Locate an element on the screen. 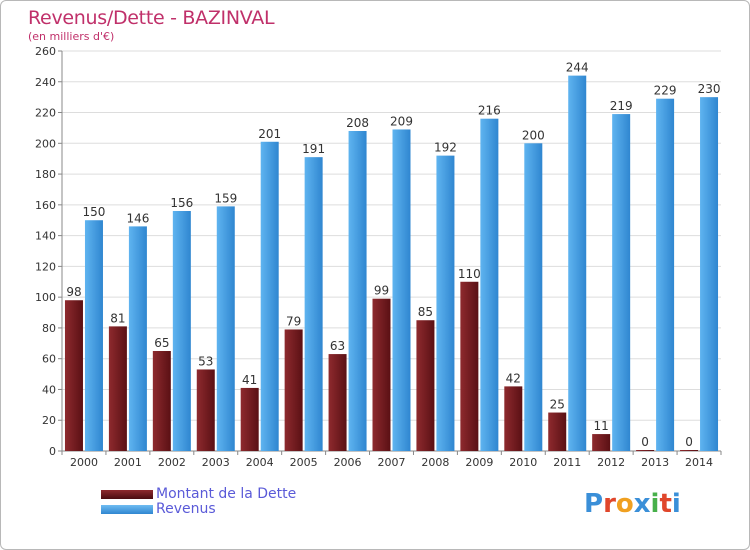  y-tick-label: 240 is located at coordinates (45, 82).